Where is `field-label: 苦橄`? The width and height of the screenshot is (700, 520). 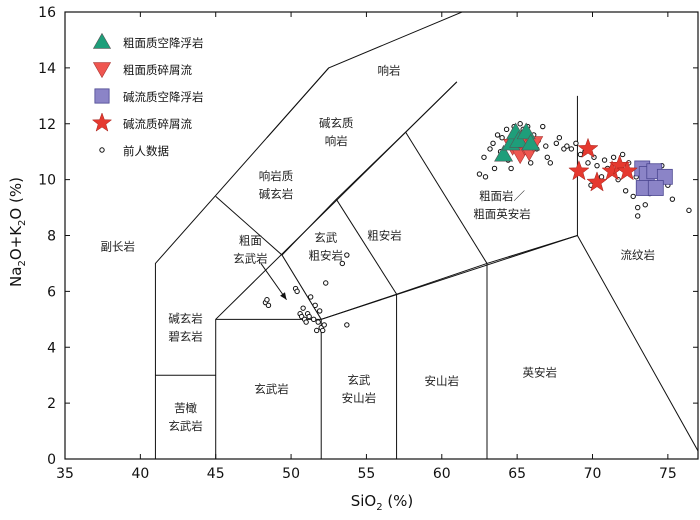
field-label: 苦橄 is located at coordinates (185, 408).